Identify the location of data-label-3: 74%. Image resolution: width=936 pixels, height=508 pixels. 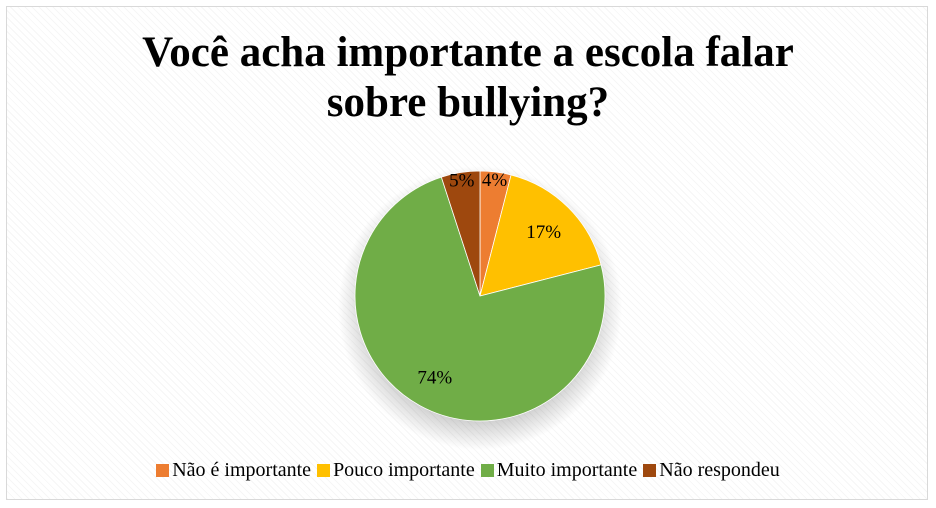
(434, 378).